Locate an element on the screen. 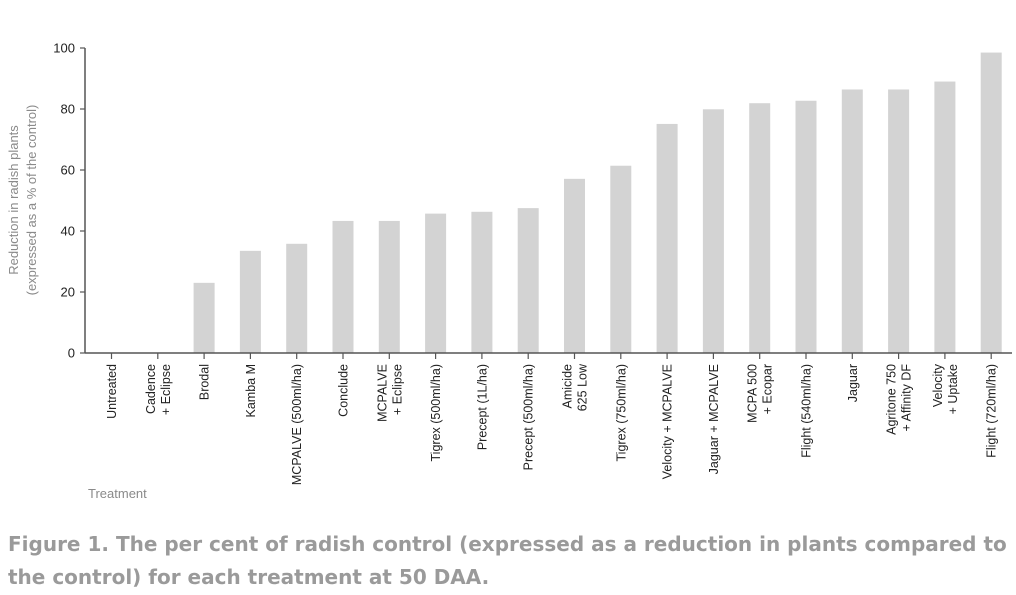 This screenshot has height=595, width=1016. category-label-20: Flight (720ml/ha) is located at coordinates (992, 411).